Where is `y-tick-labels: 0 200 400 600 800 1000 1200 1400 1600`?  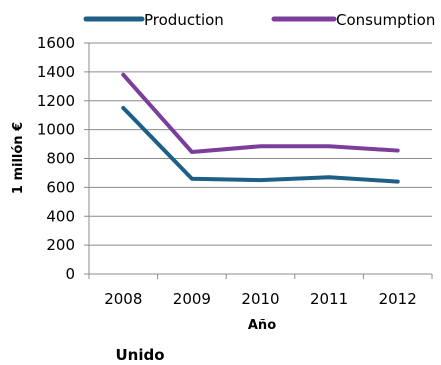 y-tick-labels: 0 200 400 600 800 1000 1200 1400 1600 is located at coordinates (56, 158).